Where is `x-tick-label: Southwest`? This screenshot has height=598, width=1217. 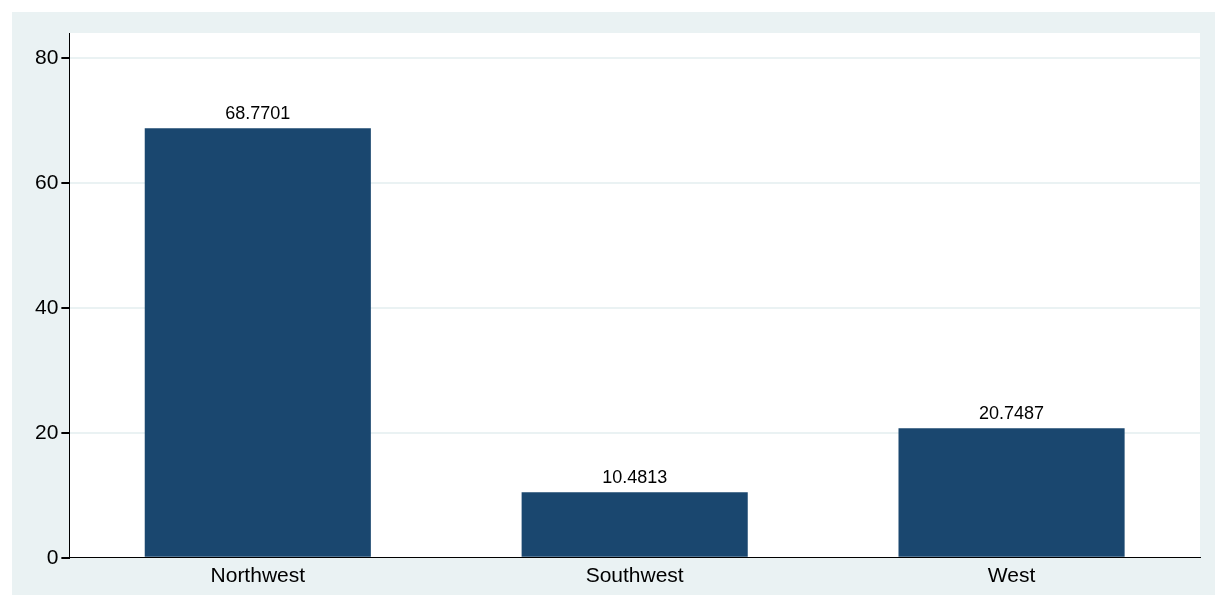
x-tick-label: Southwest is located at coordinates (634, 575).